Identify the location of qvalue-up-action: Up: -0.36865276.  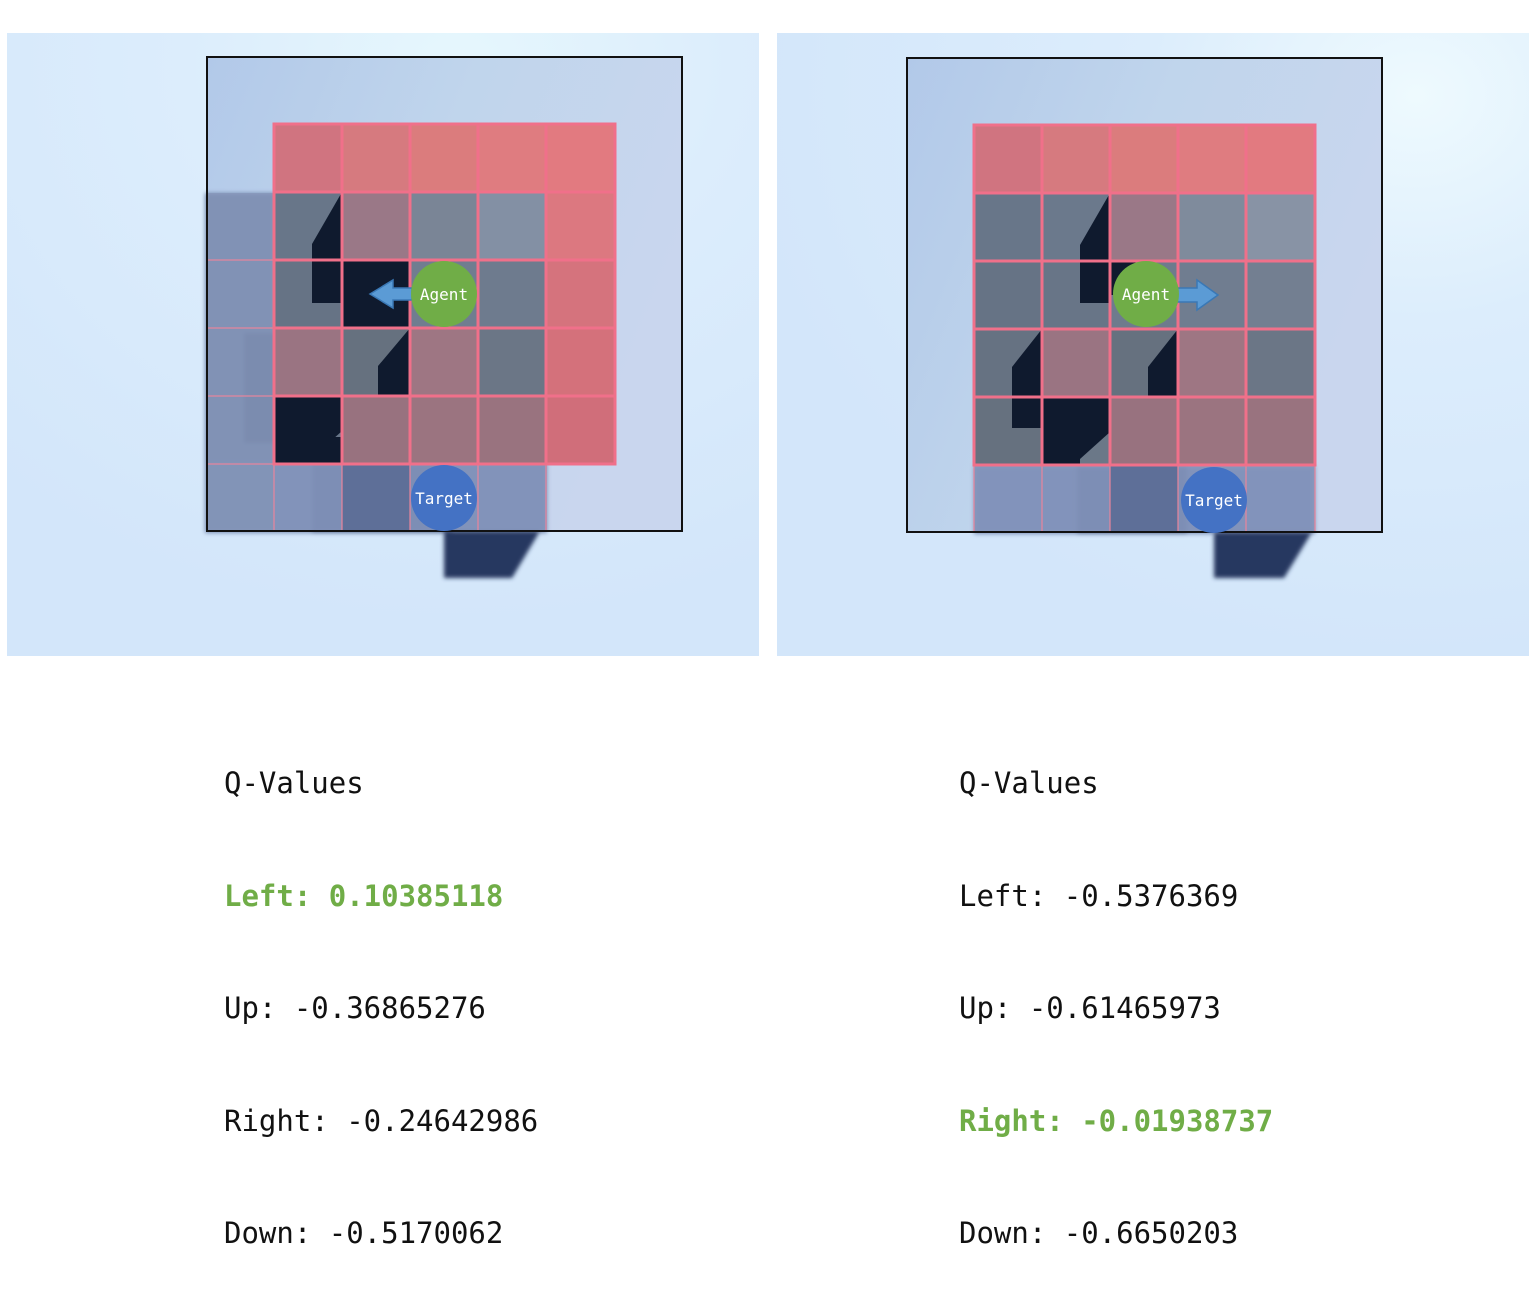
(355, 1008).